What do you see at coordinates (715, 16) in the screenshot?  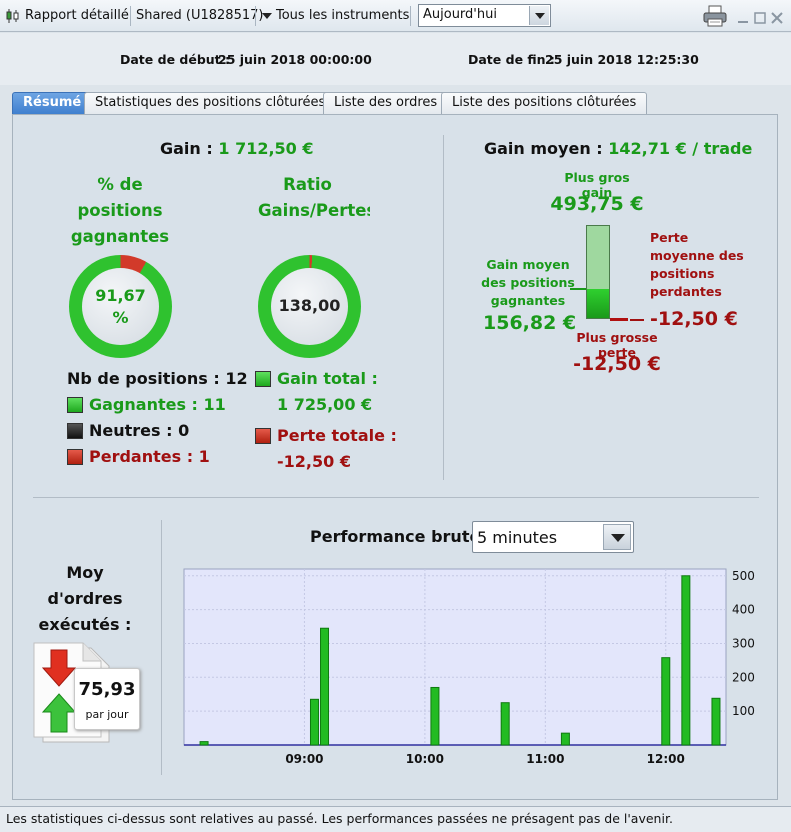 I see `print-icon` at bounding box center [715, 16].